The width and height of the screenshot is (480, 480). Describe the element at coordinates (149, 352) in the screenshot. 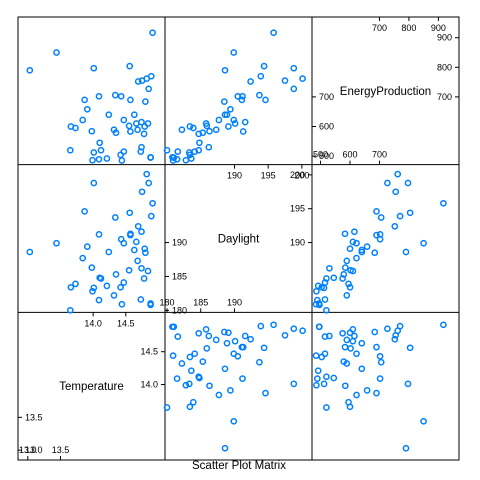

I see `tick-label: 14.5` at that location.